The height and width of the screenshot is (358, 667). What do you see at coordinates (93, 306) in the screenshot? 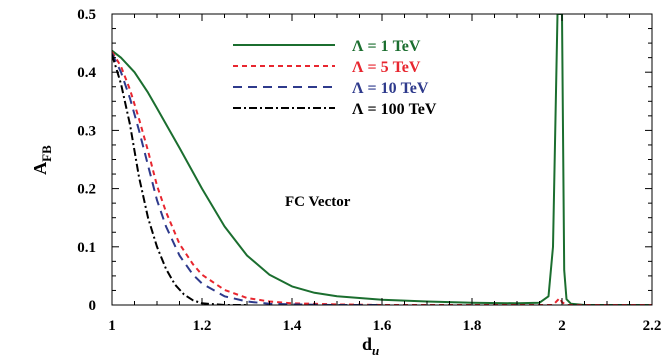
I see `y-tick-label: 0` at bounding box center [93, 306].